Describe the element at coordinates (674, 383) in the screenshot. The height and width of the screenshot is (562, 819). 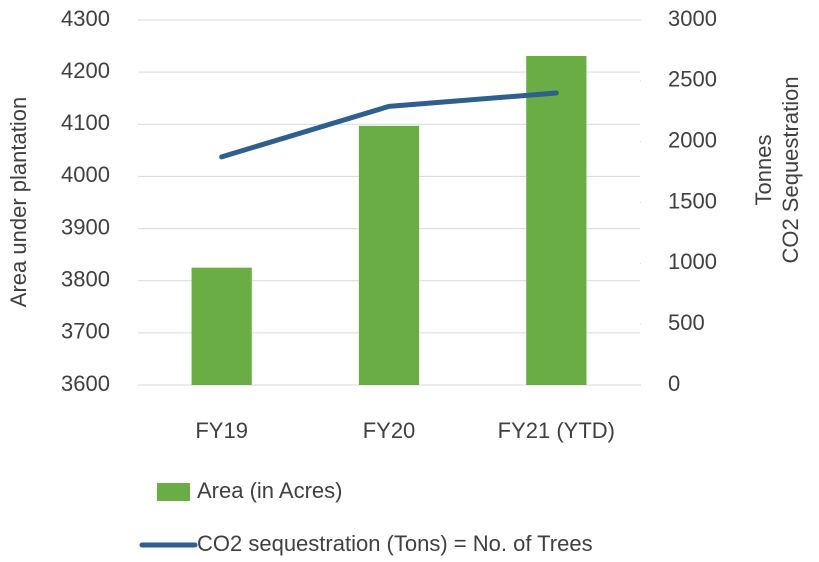
I see `y2-tick-label: 0` at that location.